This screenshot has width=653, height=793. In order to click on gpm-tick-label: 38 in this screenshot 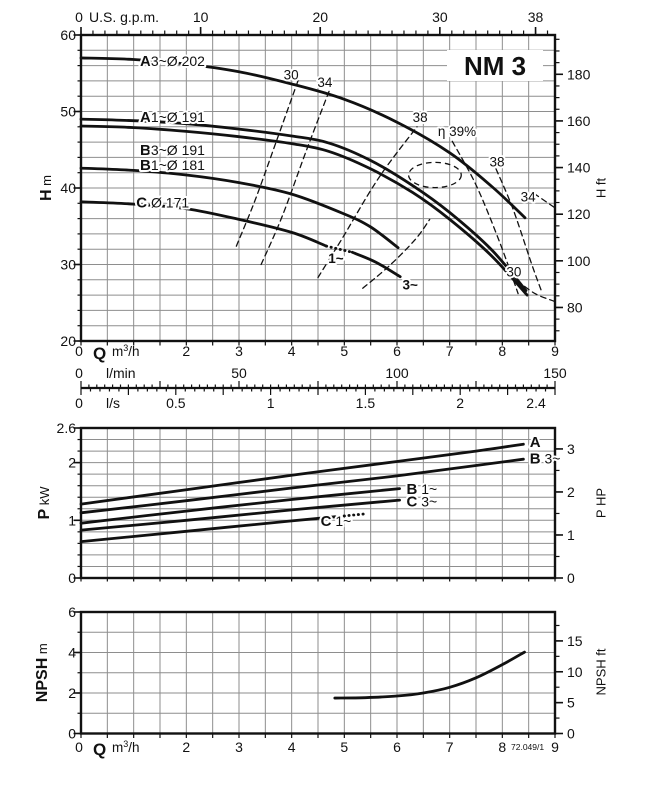, I will do `click(536, 17)`.